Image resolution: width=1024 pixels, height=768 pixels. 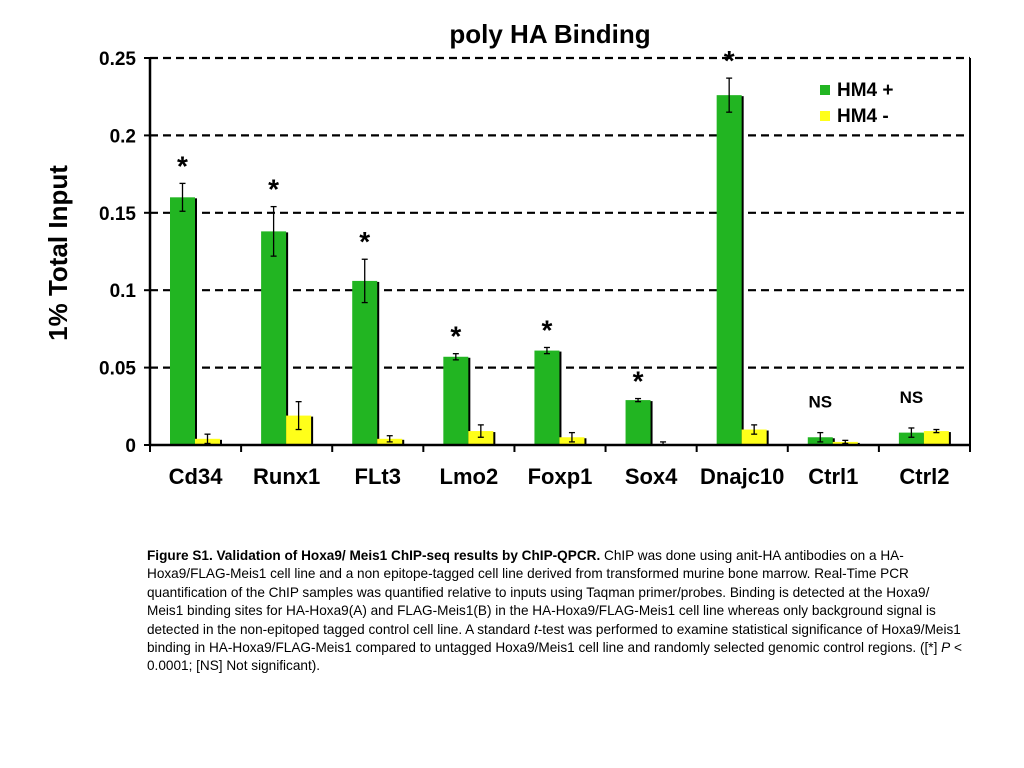 I want to click on legend: HM4 + HM4 -, so click(x=857, y=103).